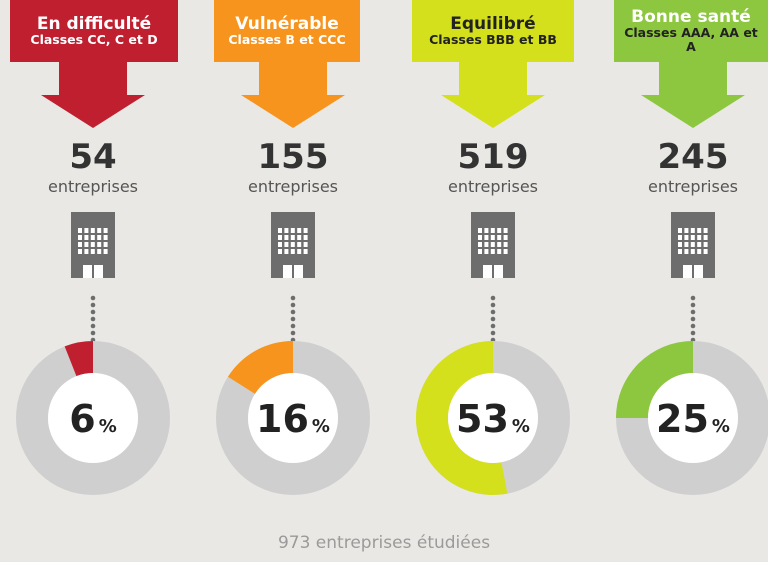  Describe the element at coordinates (693, 271) in the screenshot. I see `door-split` at that location.